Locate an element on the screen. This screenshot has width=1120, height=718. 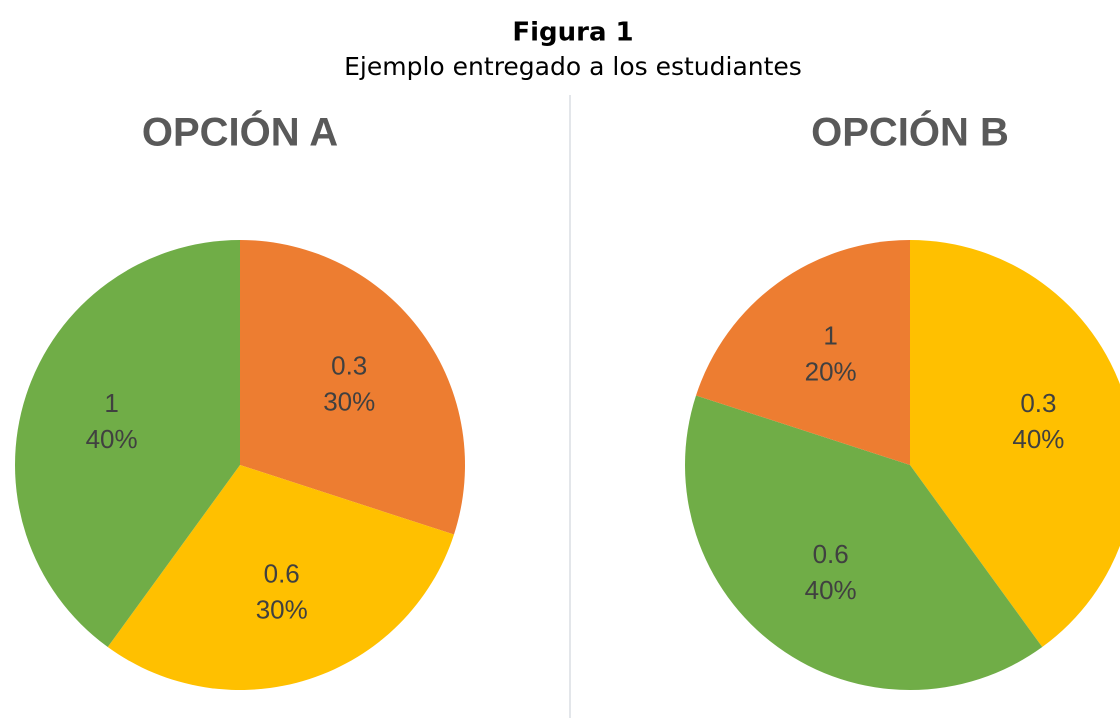
slice-value-label: 20% is located at coordinates (831, 372).